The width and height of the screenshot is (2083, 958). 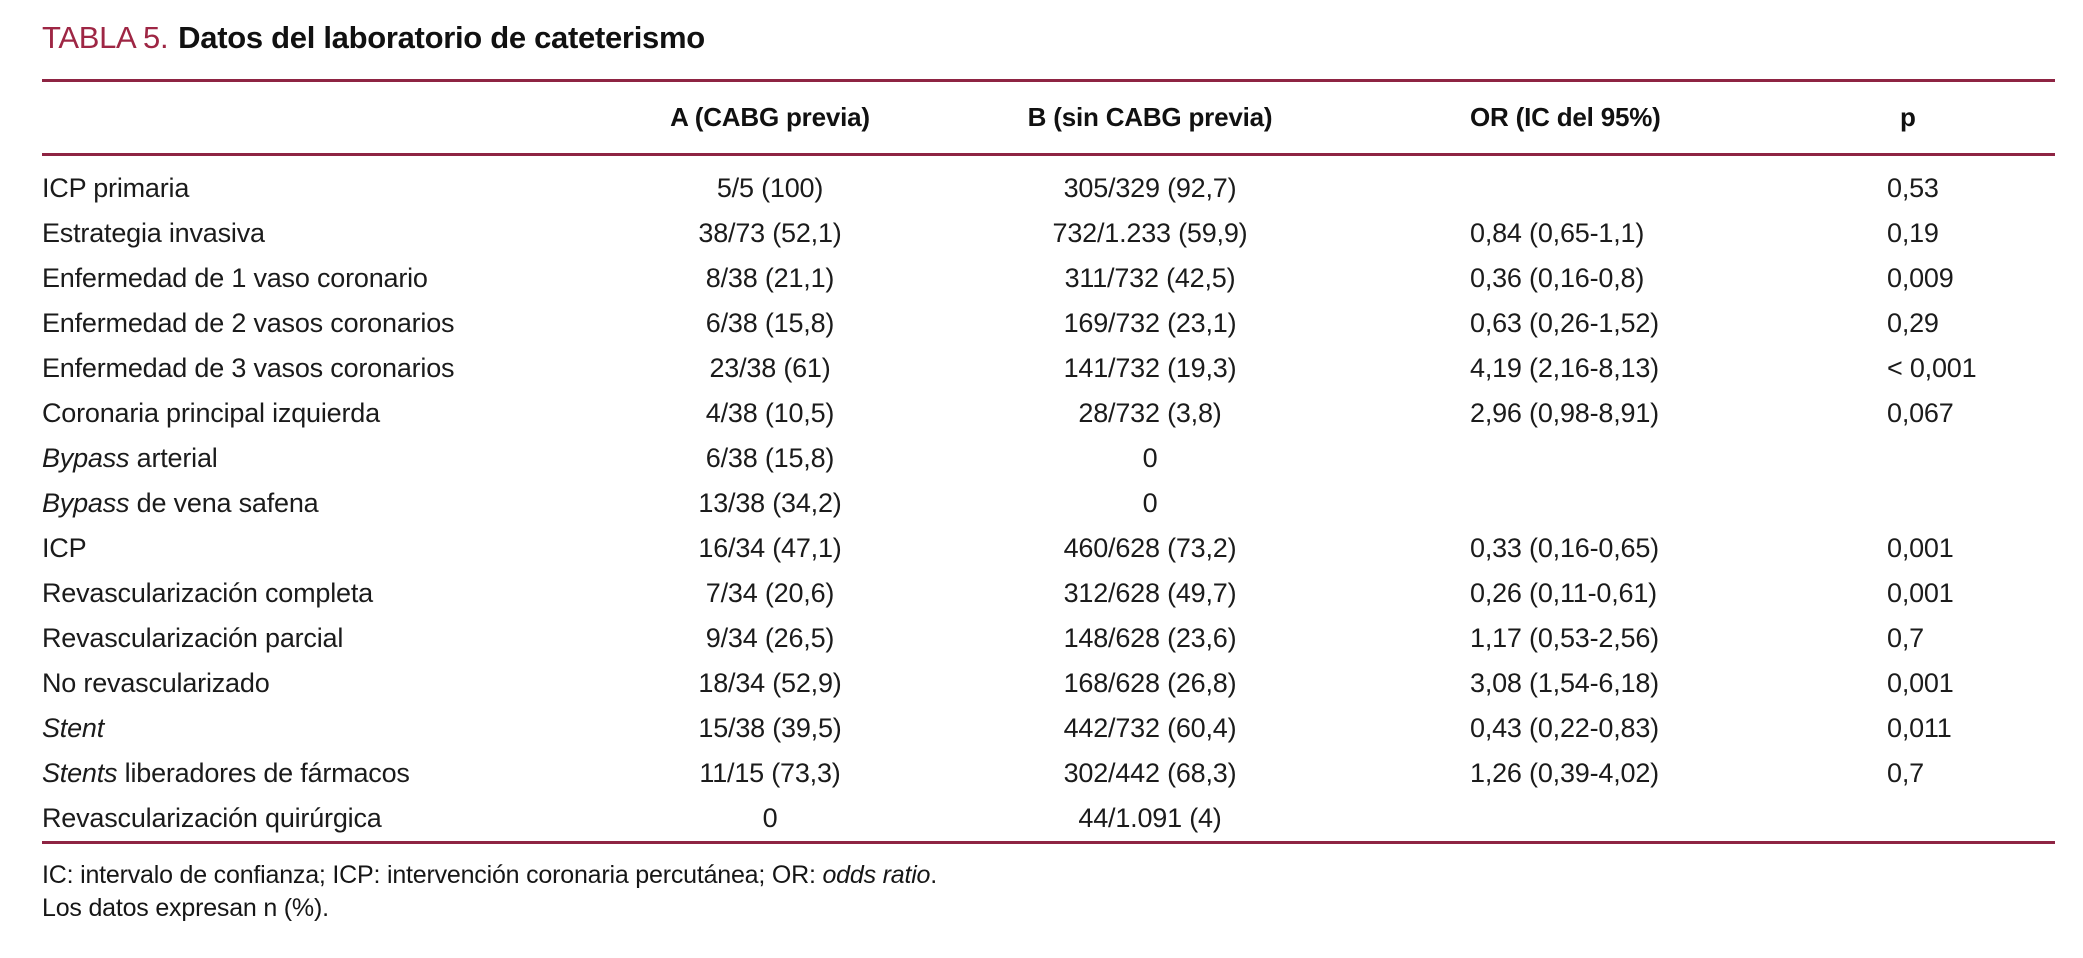 I want to click on cell-p: 0,29, so click(x=1913, y=323).